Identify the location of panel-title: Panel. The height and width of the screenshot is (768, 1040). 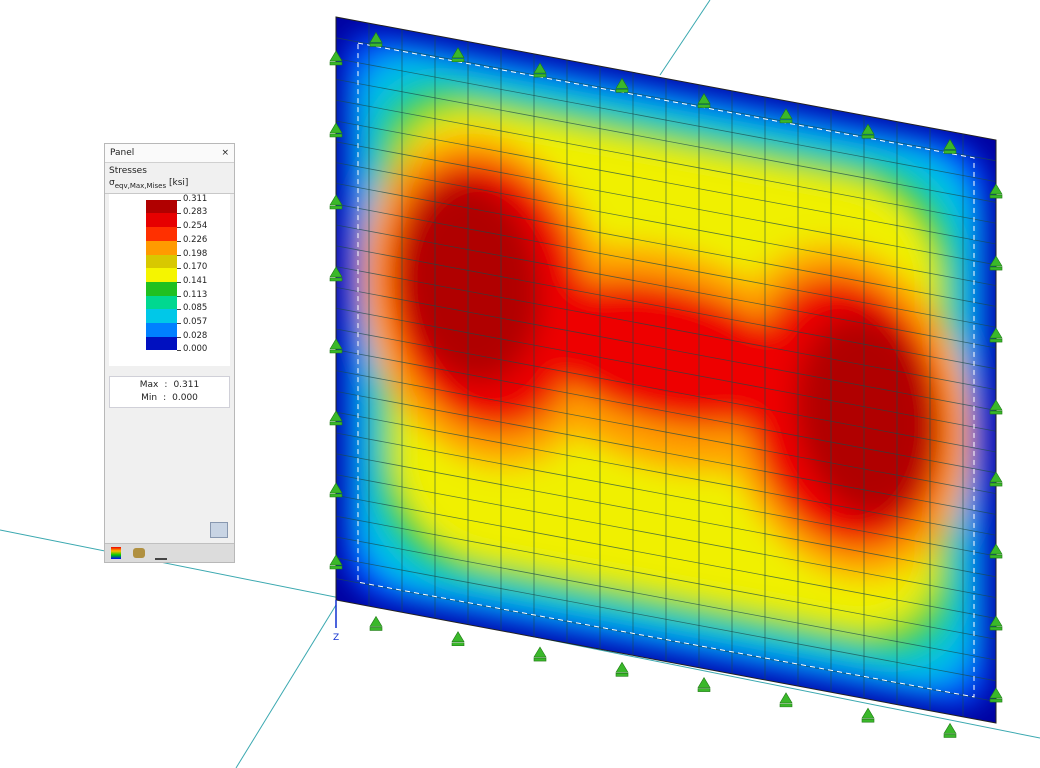
(122, 153).